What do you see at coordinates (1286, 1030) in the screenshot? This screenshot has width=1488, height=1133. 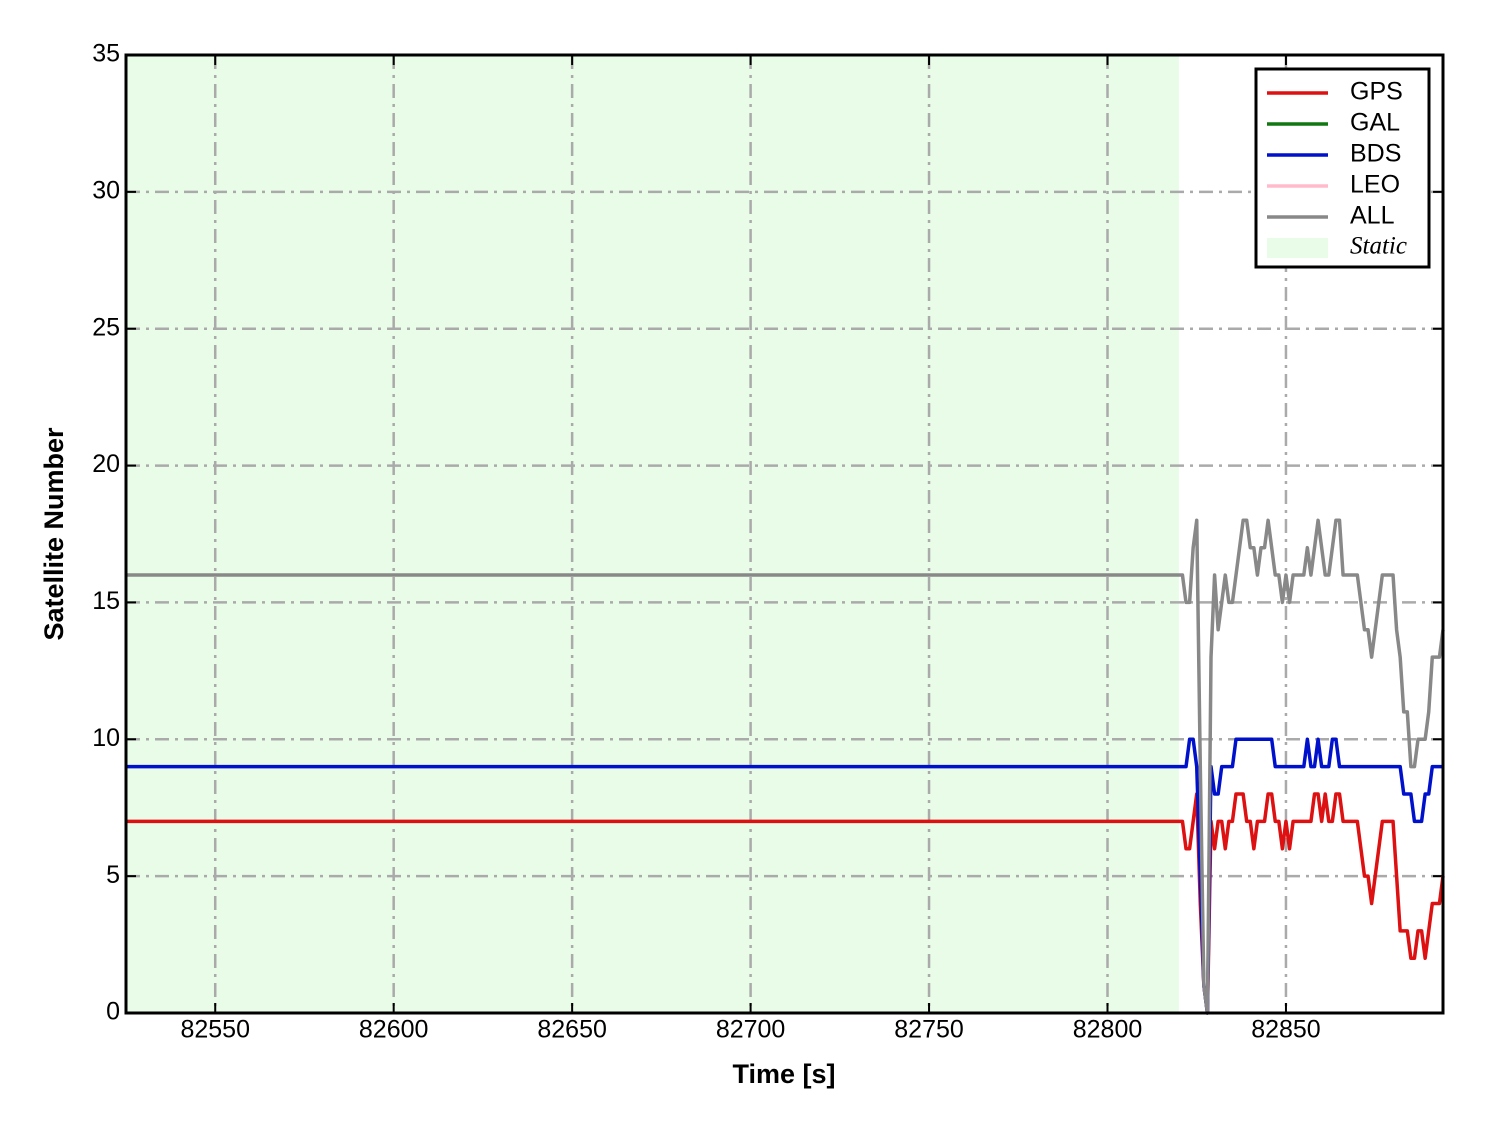 I see `x-tick-label: 82850` at bounding box center [1286, 1030].